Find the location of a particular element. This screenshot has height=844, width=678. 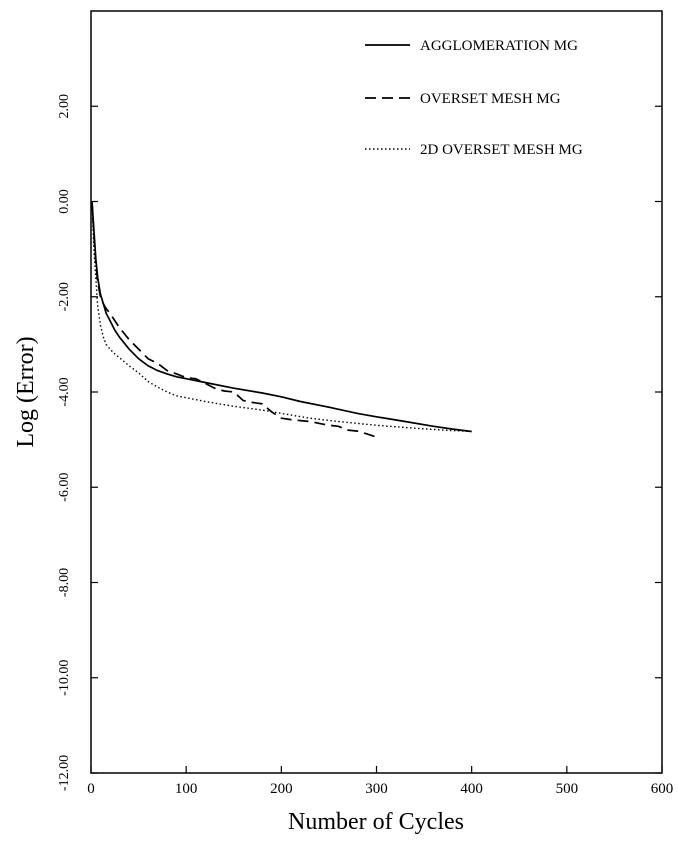

series-line is located at coordinates (234, 320).